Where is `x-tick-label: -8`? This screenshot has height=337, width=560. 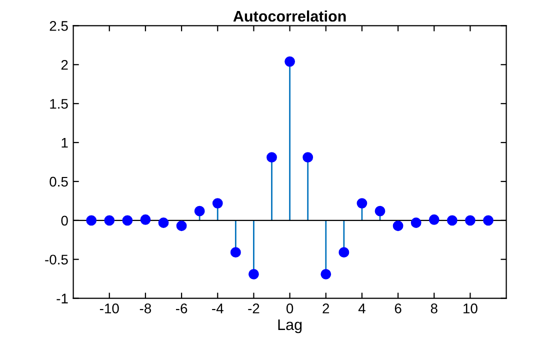 x-tick-label: -8 is located at coordinates (146, 309).